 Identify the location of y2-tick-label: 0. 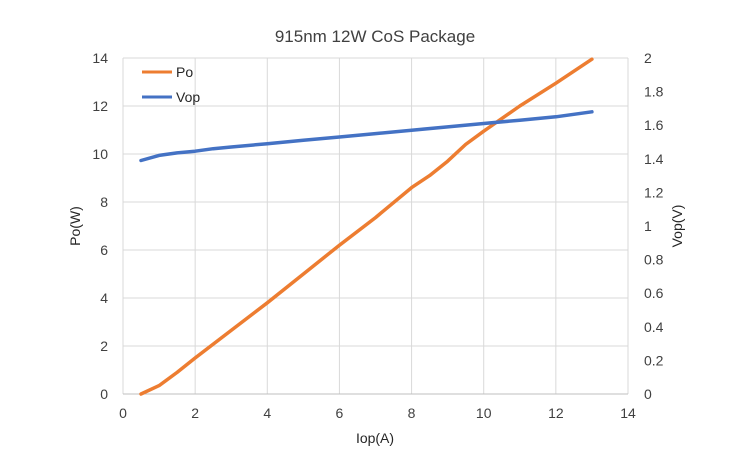
(648, 394).